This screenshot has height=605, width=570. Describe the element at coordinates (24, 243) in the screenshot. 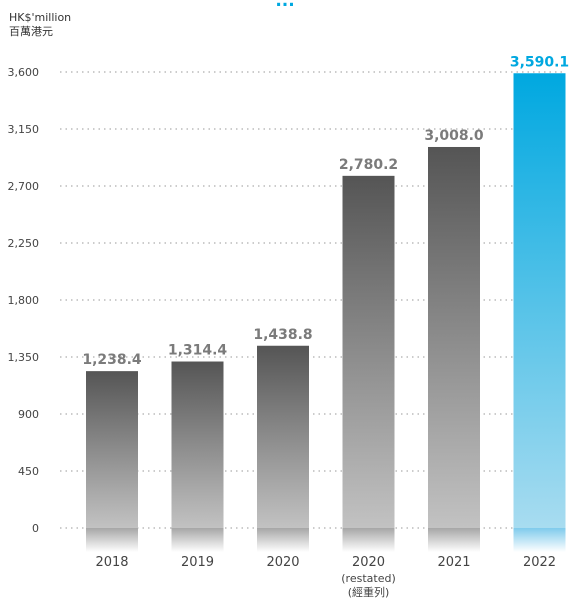

I see `y-tick-label: 2,250` at that location.